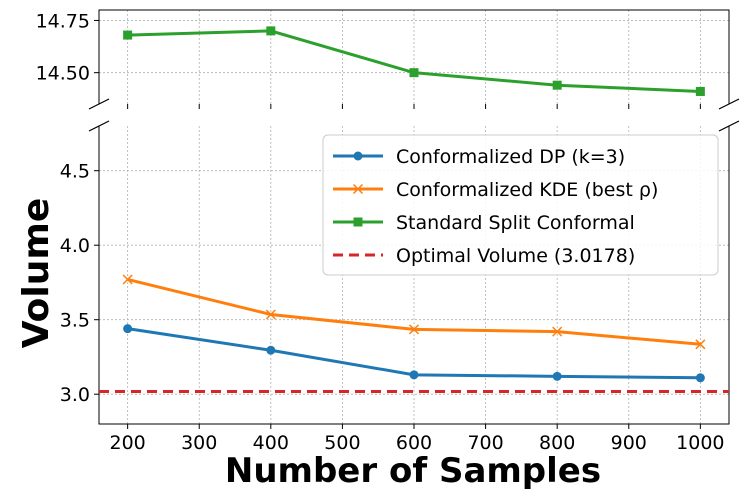  I want to click on legend-item-optimal: Optimal Volume (3.0178), so click(484, 256).